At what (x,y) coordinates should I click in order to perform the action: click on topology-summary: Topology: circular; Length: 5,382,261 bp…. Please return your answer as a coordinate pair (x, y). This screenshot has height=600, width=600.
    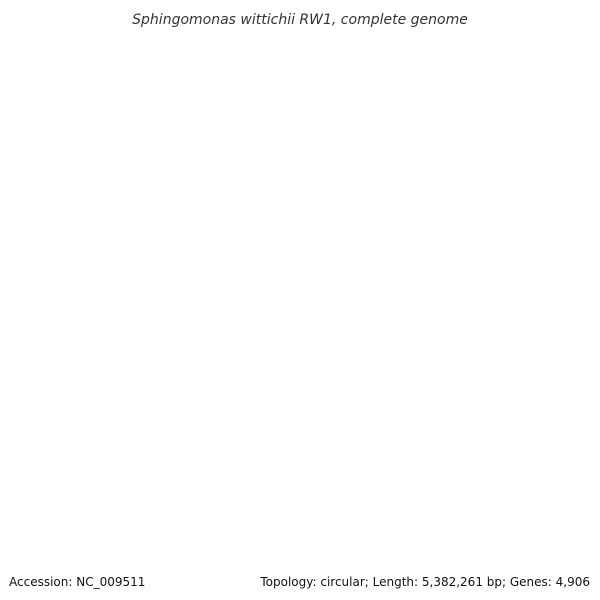
    Looking at the image, I should click on (424, 582).